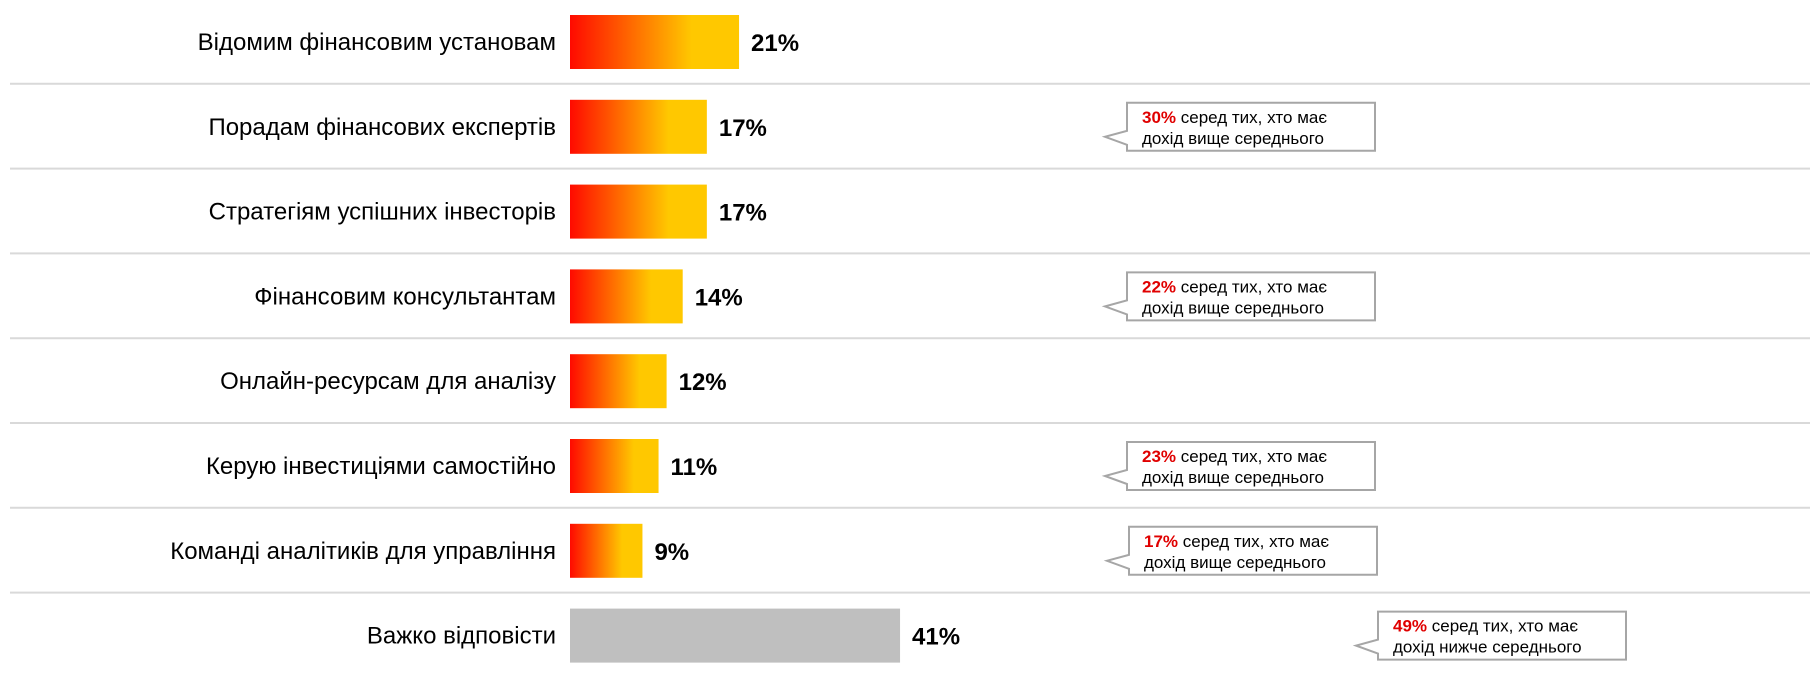 The width and height of the screenshot is (1817, 697). What do you see at coordinates (936, 637) in the screenshot?
I see `value-label: 41%` at bounding box center [936, 637].